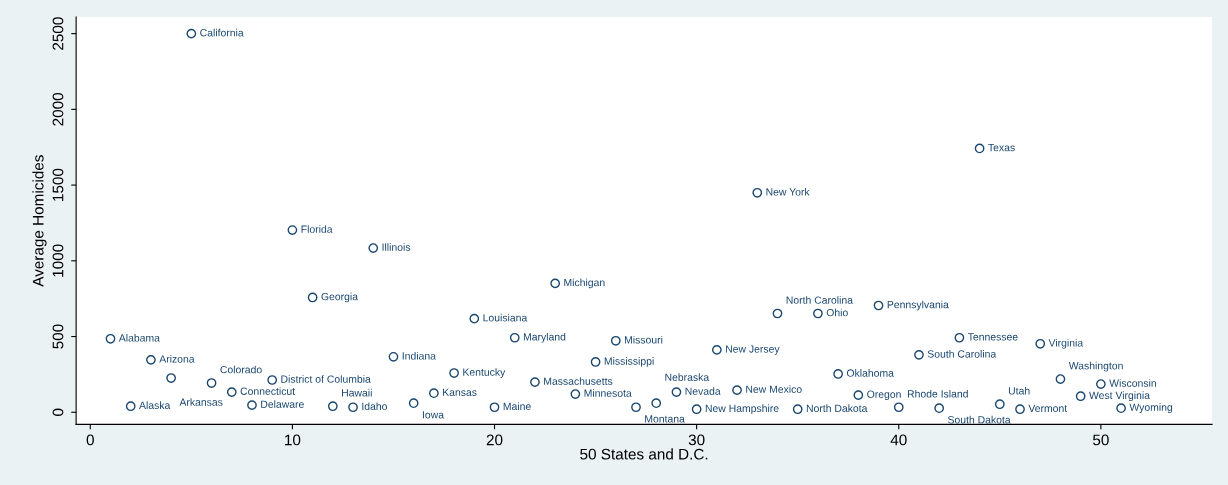 This screenshot has width=1228, height=485. I want to click on y-tick-label: 0, so click(58, 412).